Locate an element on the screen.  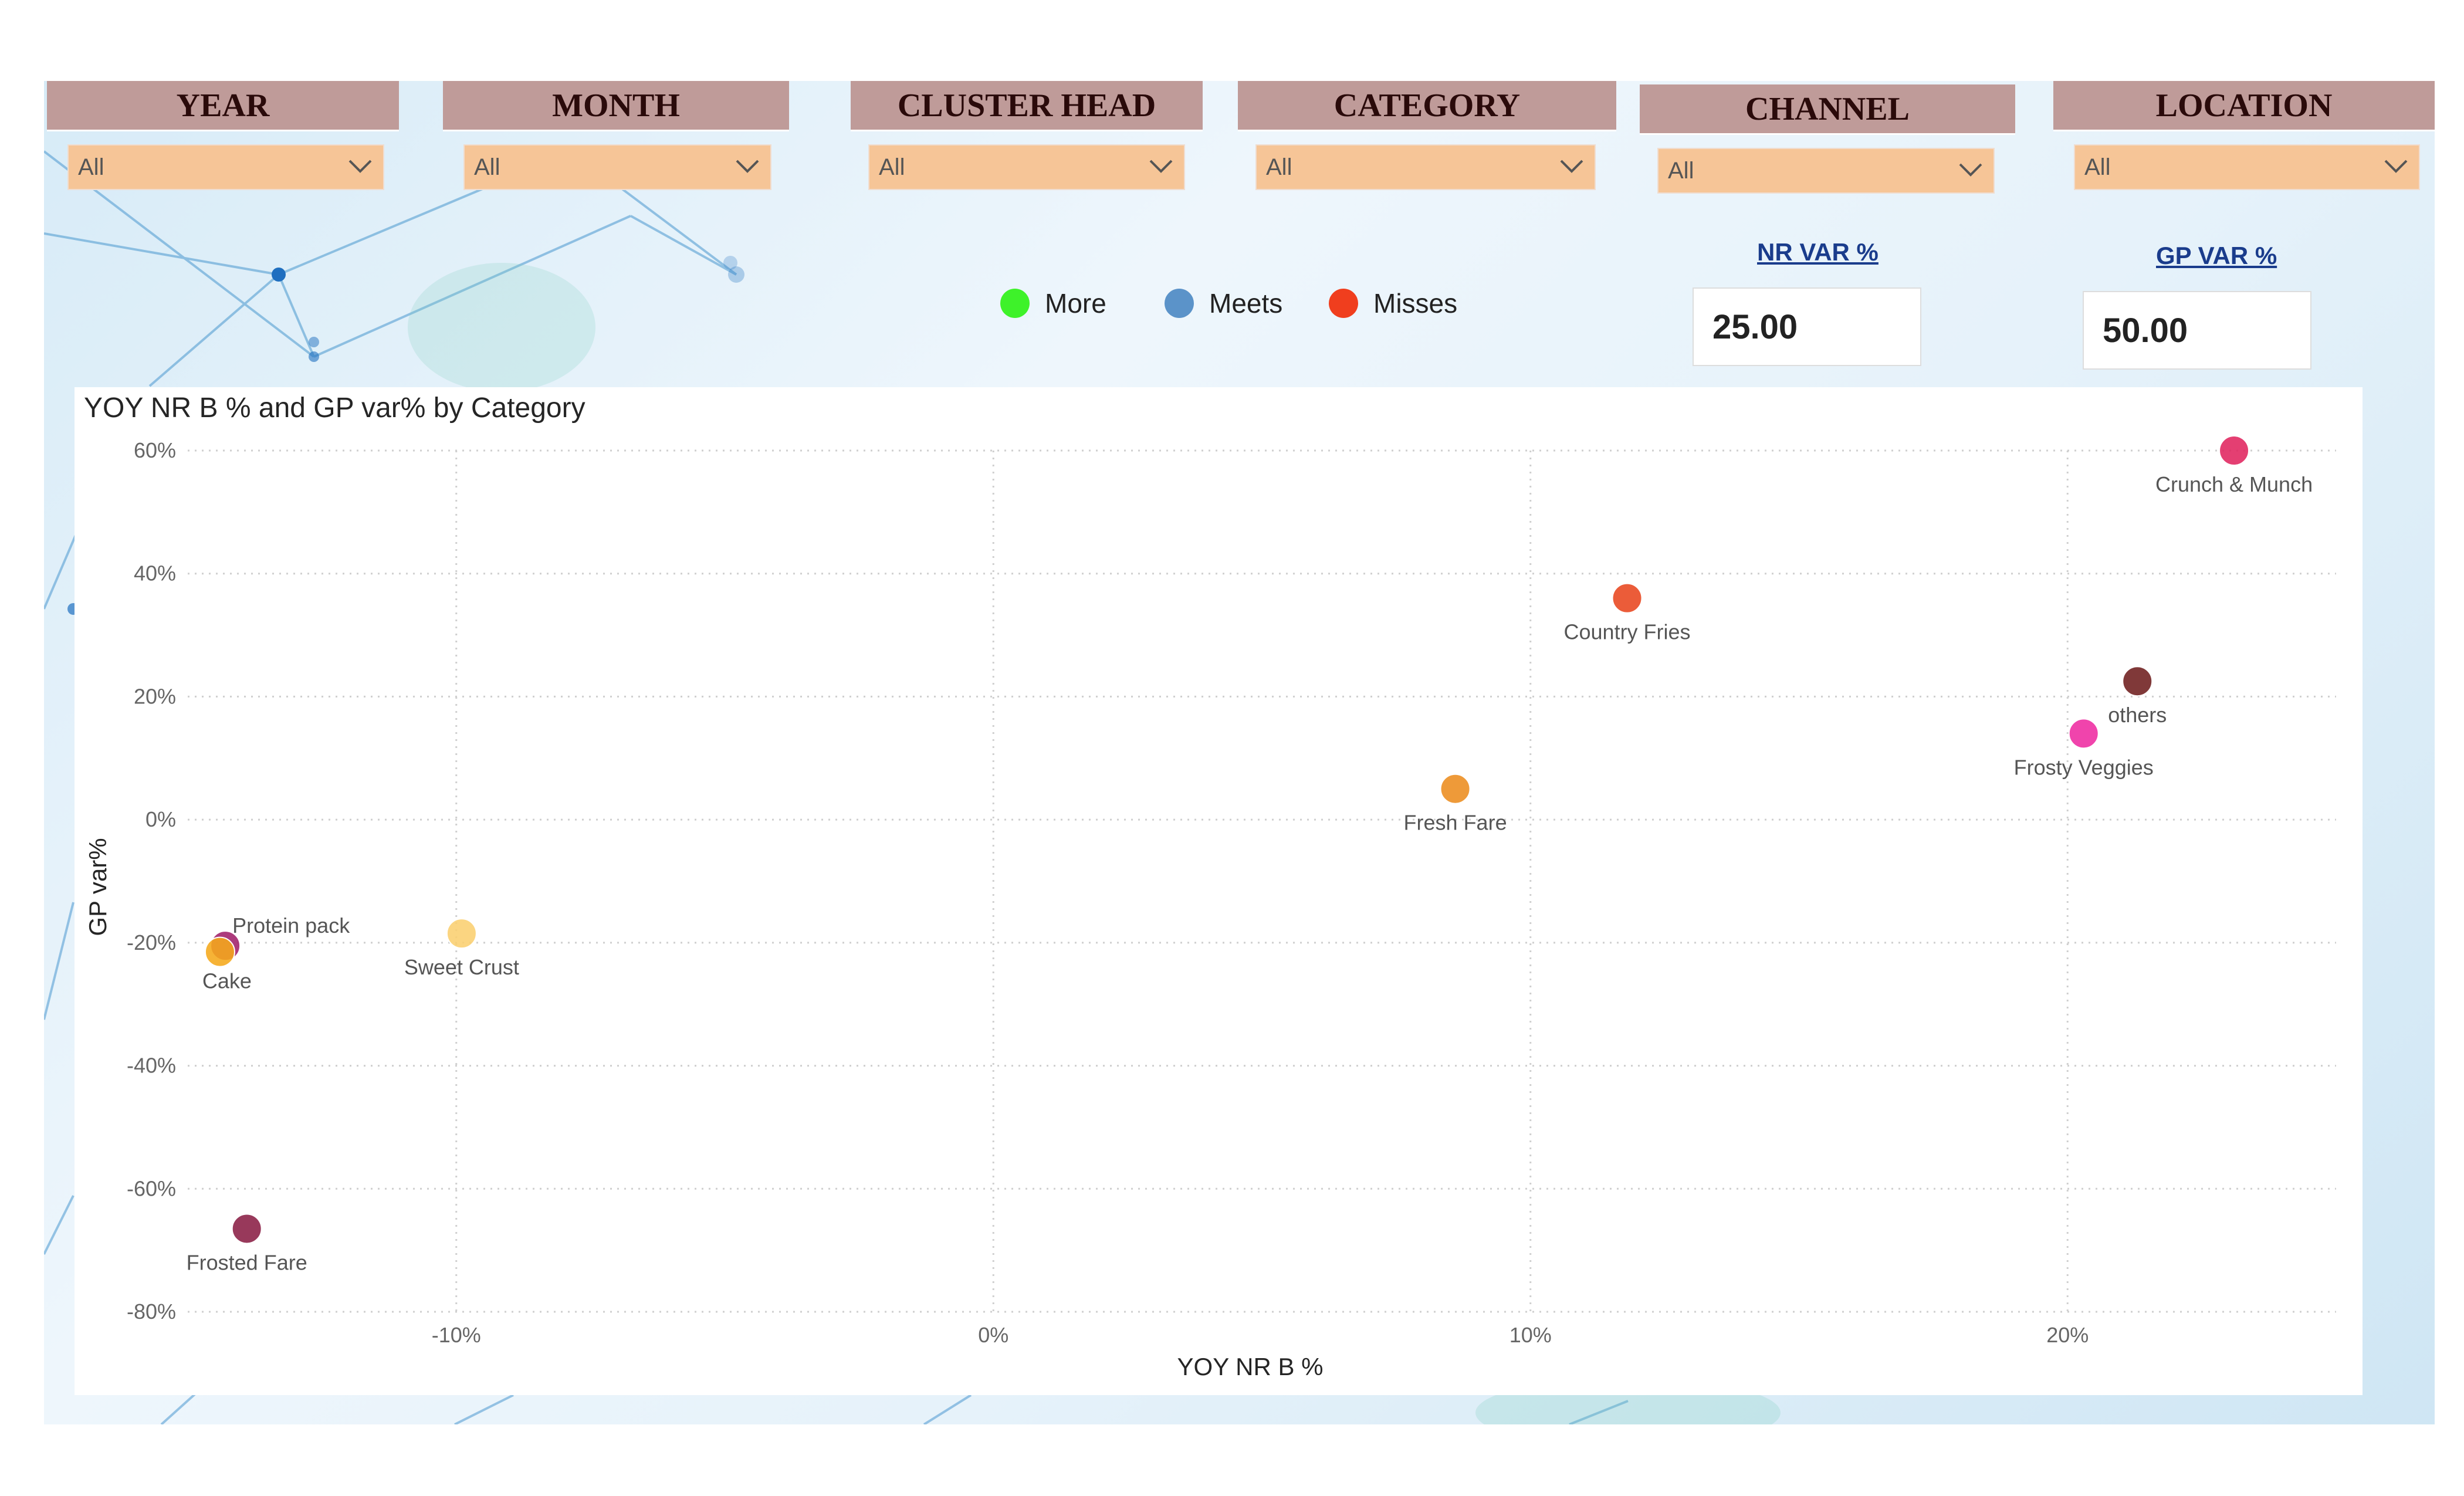
y-tick-label: -20% is located at coordinates (151, 942).